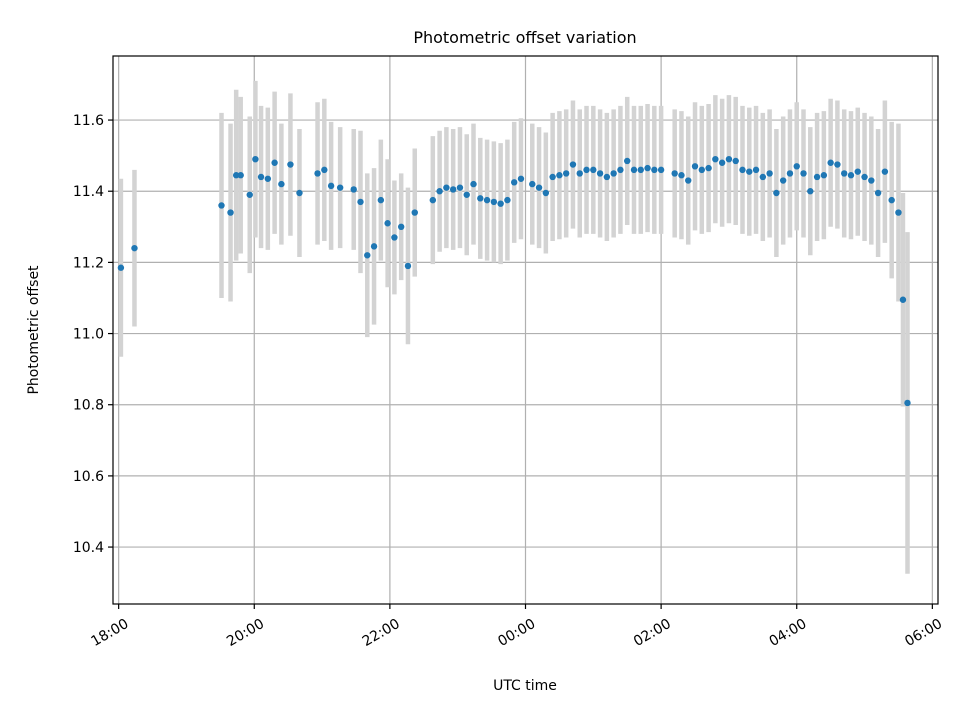 The height and width of the screenshot is (720, 960). I want to click on chart-title: Photometric offset variation, so click(524, 37).